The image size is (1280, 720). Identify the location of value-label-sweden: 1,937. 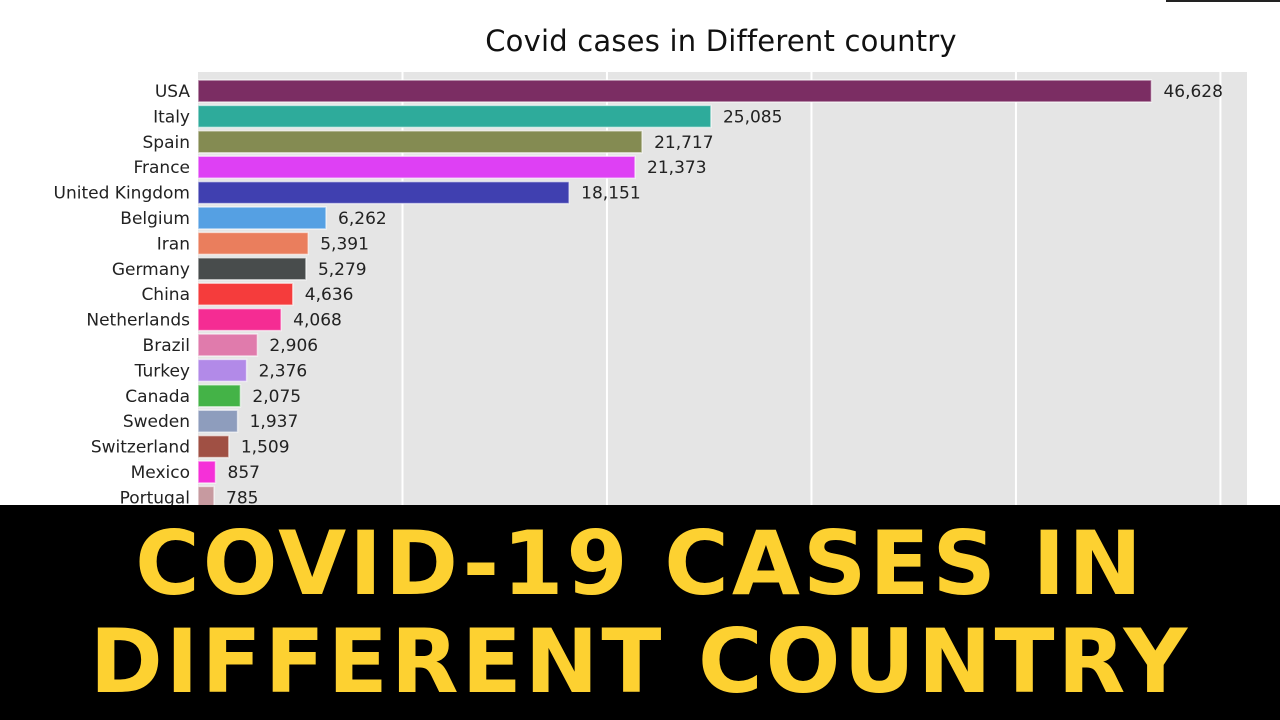
(274, 422).